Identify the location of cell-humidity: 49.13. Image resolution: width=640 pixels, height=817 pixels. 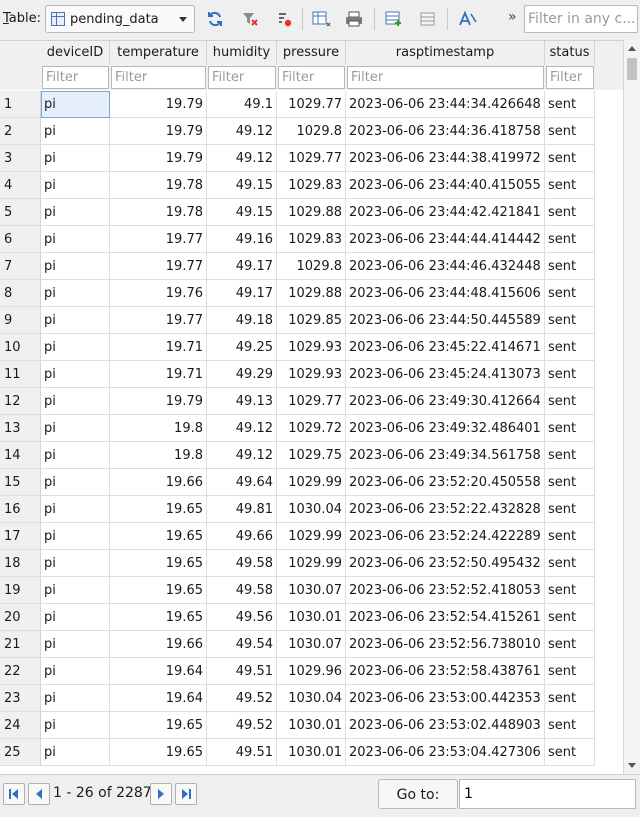
(242, 401).